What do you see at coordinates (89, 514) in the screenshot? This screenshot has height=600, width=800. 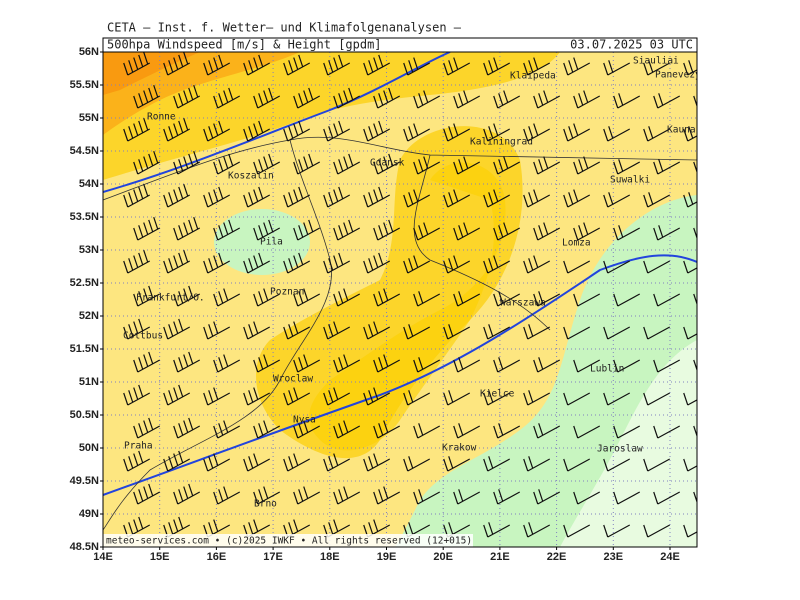 I see `lat-label: 49N` at bounding box center [89, 514].